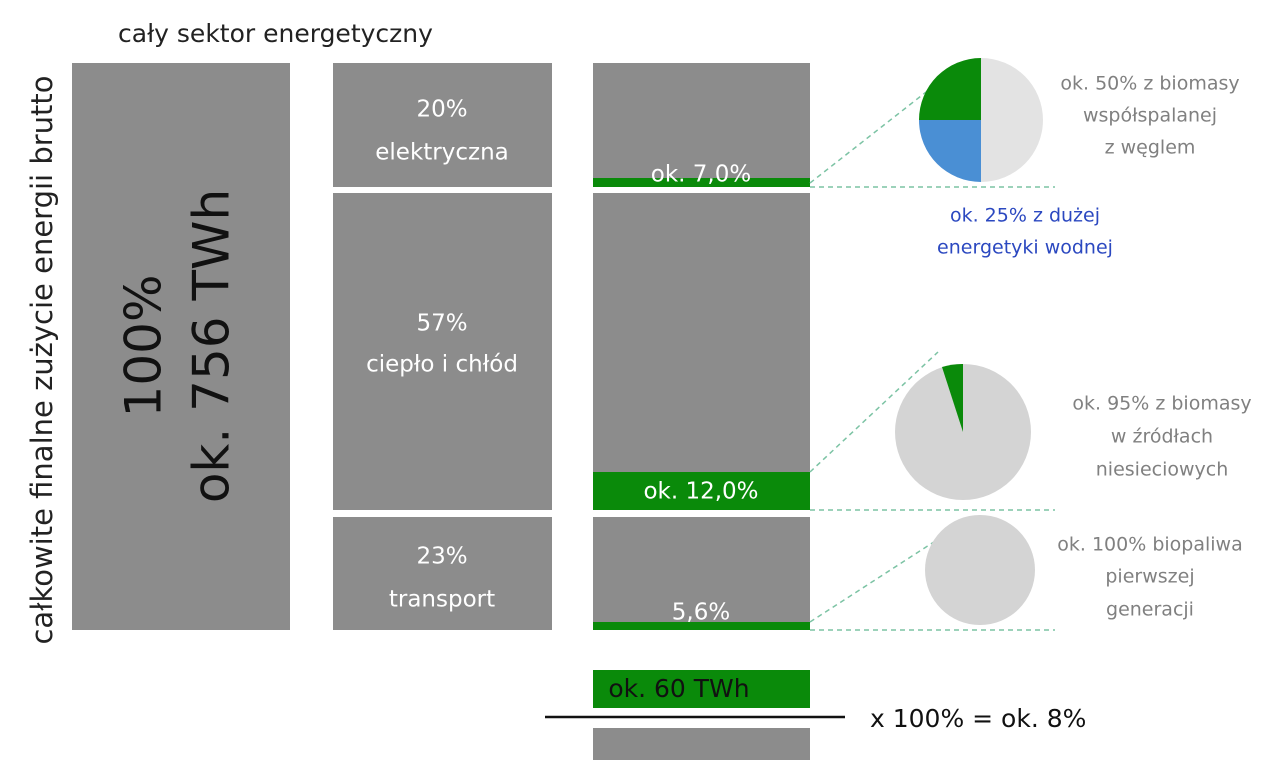  What do you see at coordinates (144, 346) in the screenshot?
I see `total-line: 100%` at bounding box center [144, 346].